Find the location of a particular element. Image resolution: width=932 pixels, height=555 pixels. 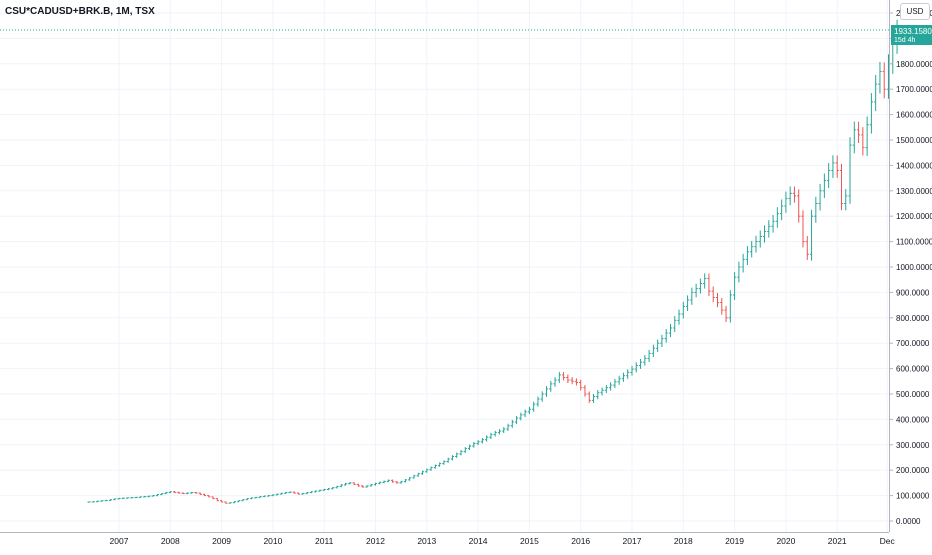

y-tick-label: 700.0000 is located at coordinates (913, 343).